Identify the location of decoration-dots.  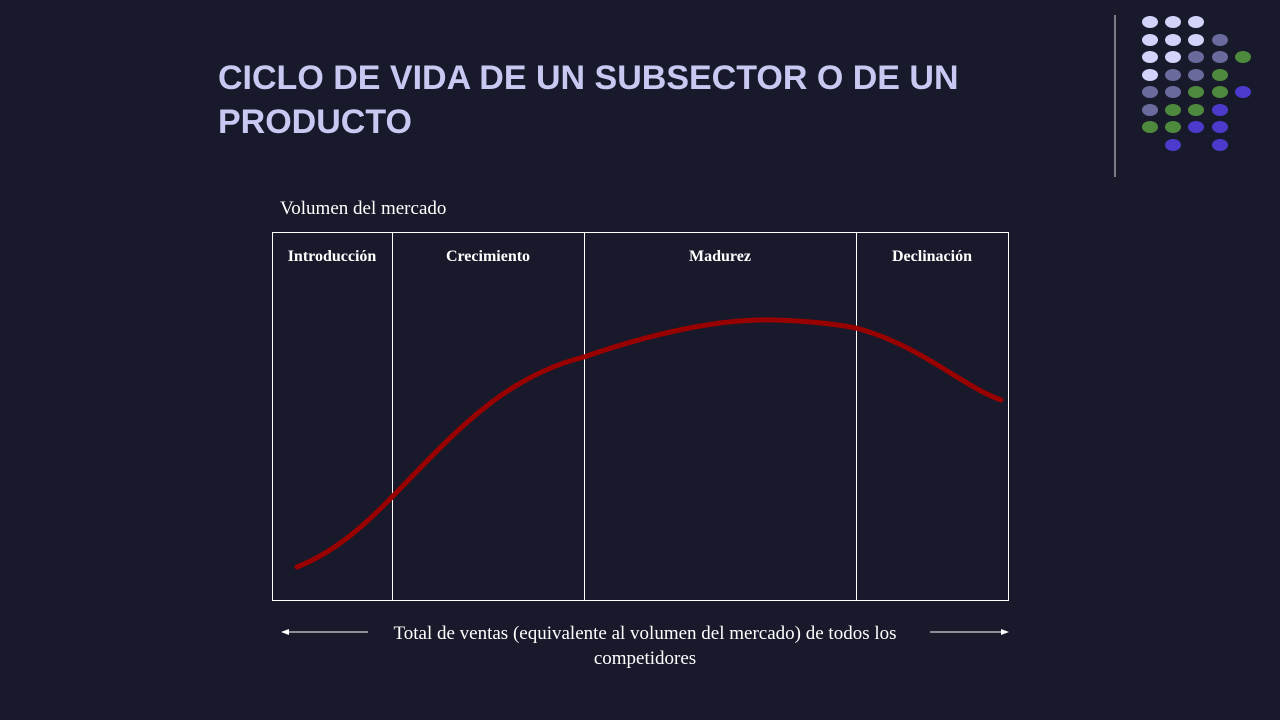
(1196, 83).